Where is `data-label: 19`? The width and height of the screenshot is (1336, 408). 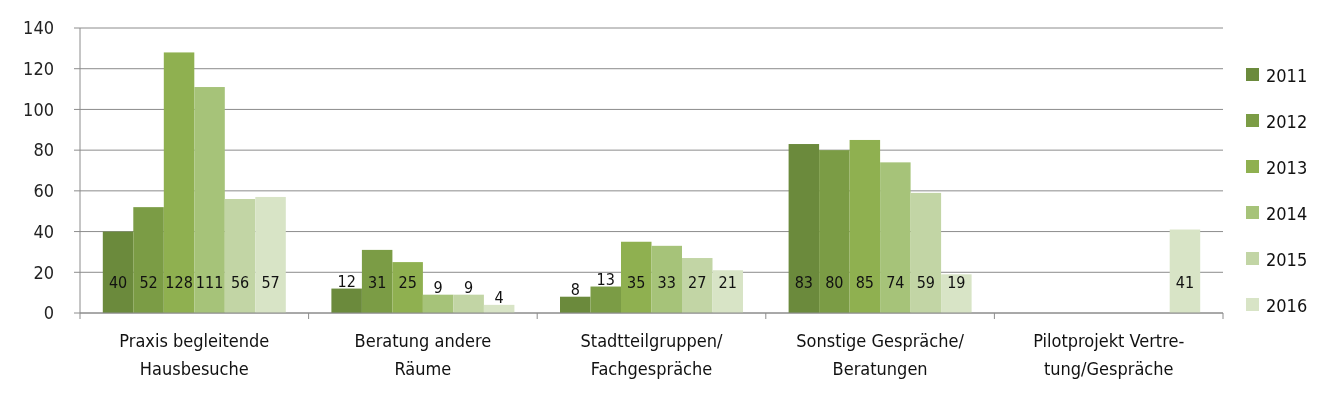 data-label: 19 is located at coordinates (956, 282).